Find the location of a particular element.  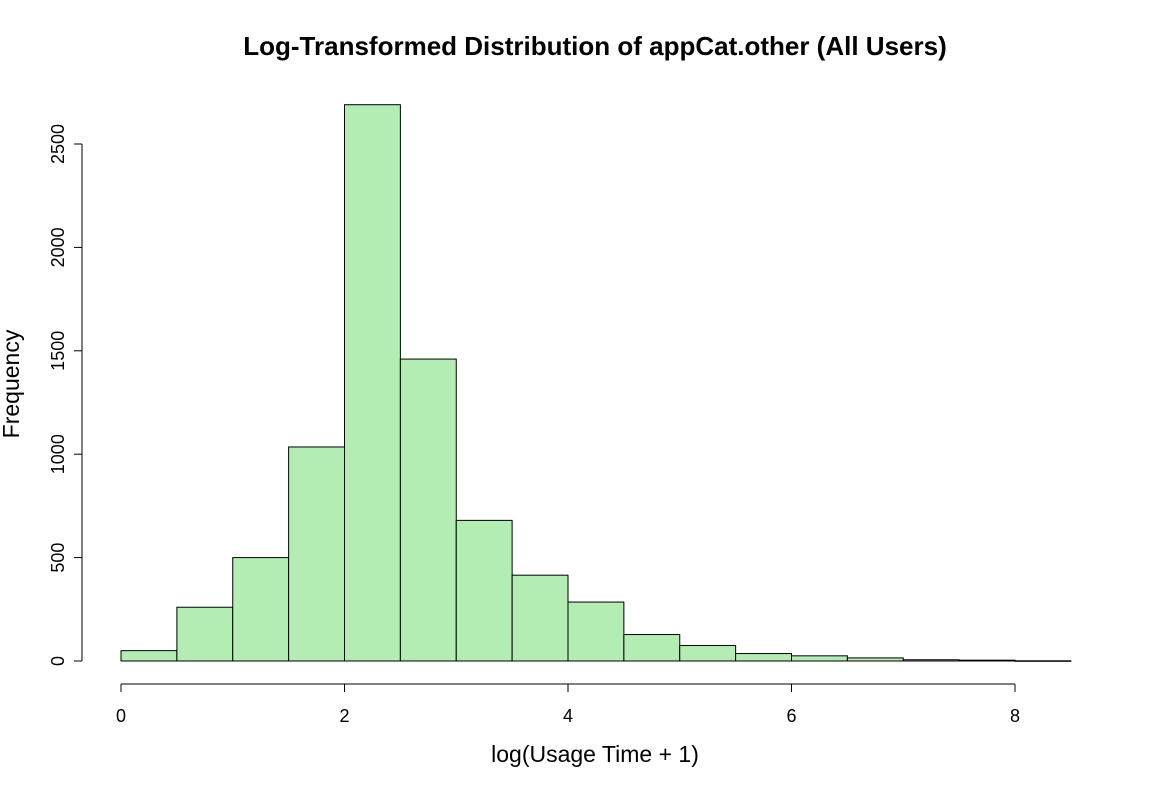

x-tick-label-0: 0 is located at coordinates (121, 716).